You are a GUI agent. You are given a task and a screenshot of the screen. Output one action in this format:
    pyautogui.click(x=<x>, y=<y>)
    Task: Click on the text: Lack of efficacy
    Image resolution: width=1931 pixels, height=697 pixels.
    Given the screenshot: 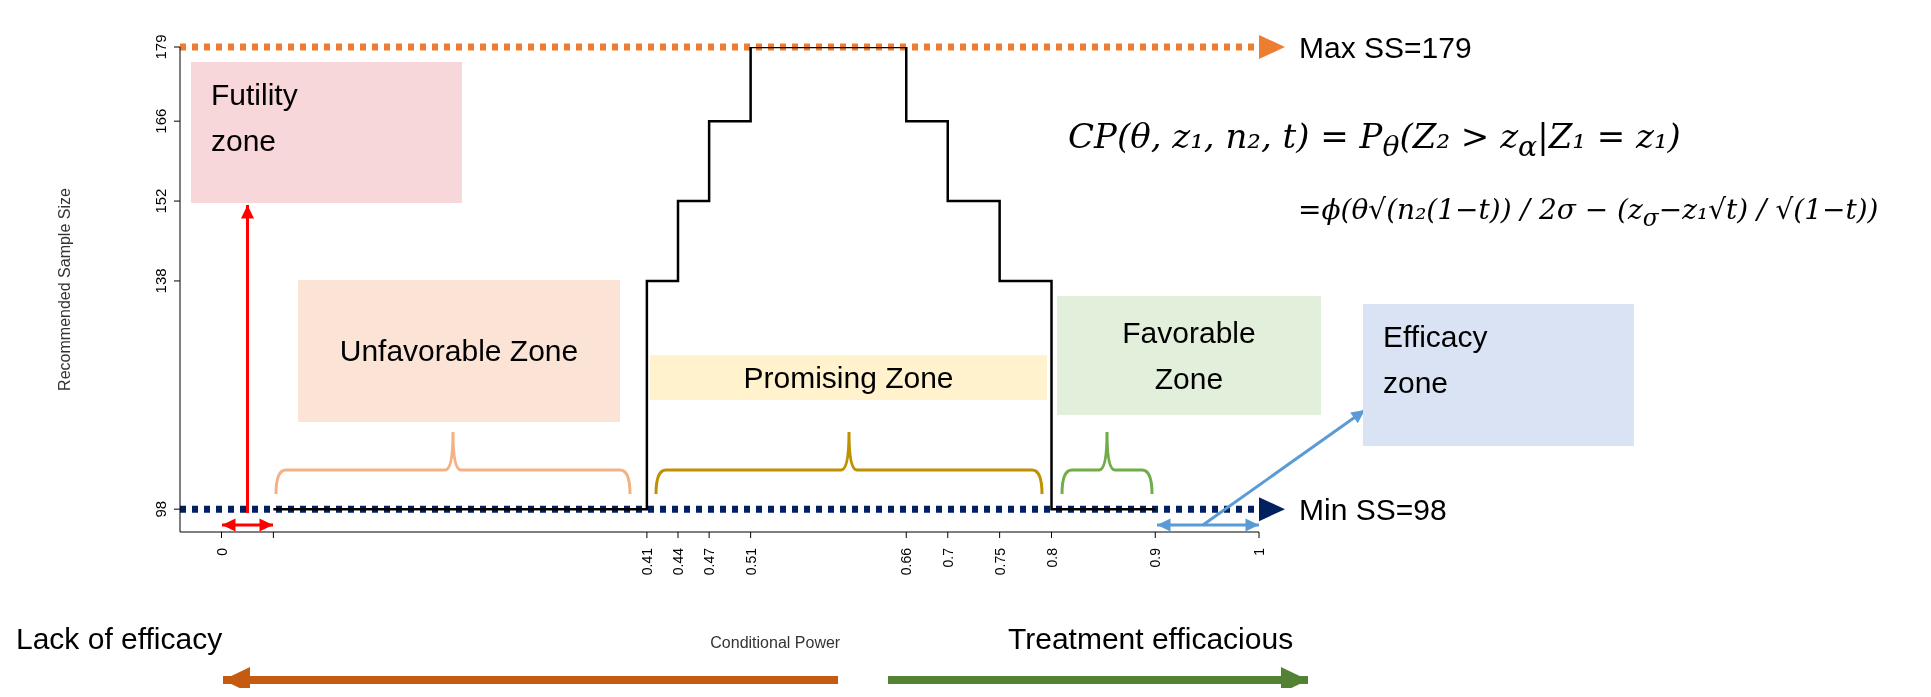 What is the action you would take?
    pyautogui.click(x=119, y=639)
    